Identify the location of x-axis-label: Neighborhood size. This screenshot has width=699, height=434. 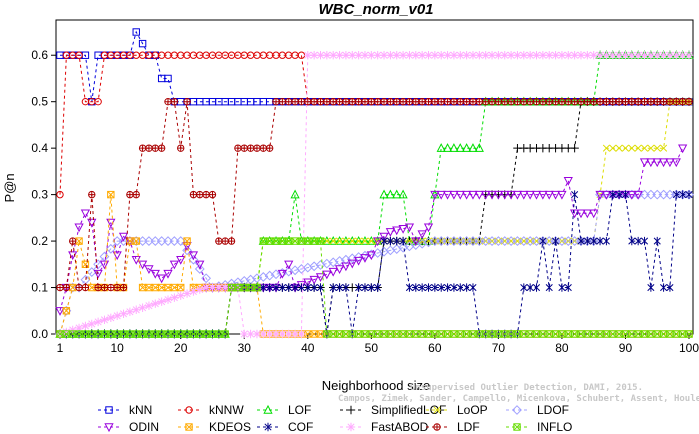
(376, 385).